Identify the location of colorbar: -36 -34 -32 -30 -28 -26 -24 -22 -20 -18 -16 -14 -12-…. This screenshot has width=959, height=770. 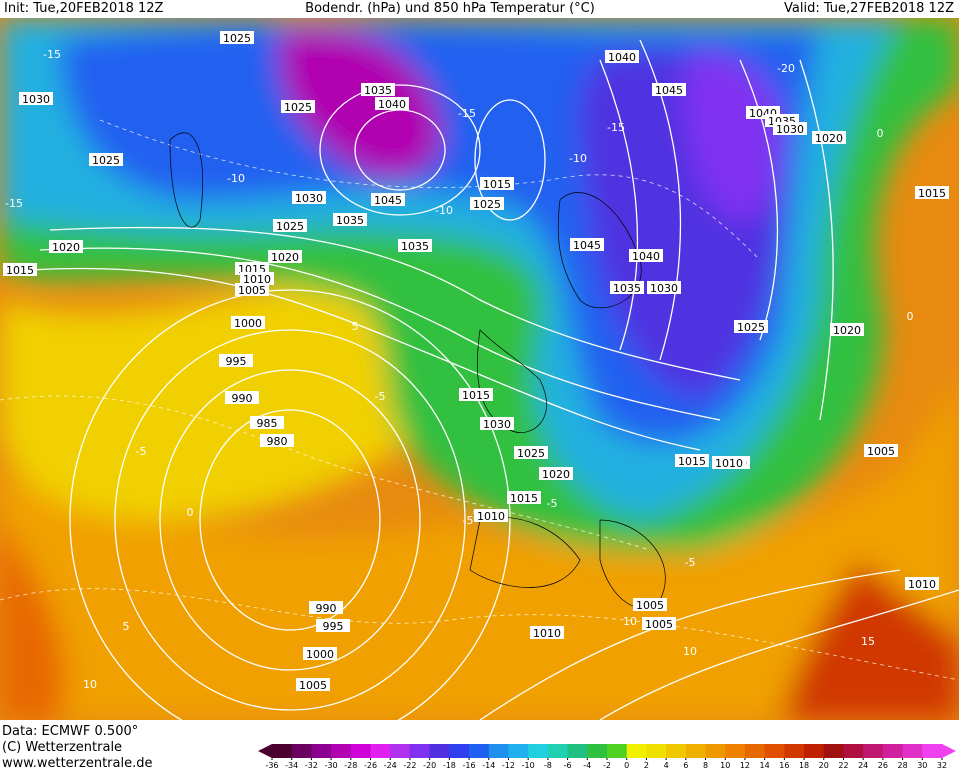
(607, 757).